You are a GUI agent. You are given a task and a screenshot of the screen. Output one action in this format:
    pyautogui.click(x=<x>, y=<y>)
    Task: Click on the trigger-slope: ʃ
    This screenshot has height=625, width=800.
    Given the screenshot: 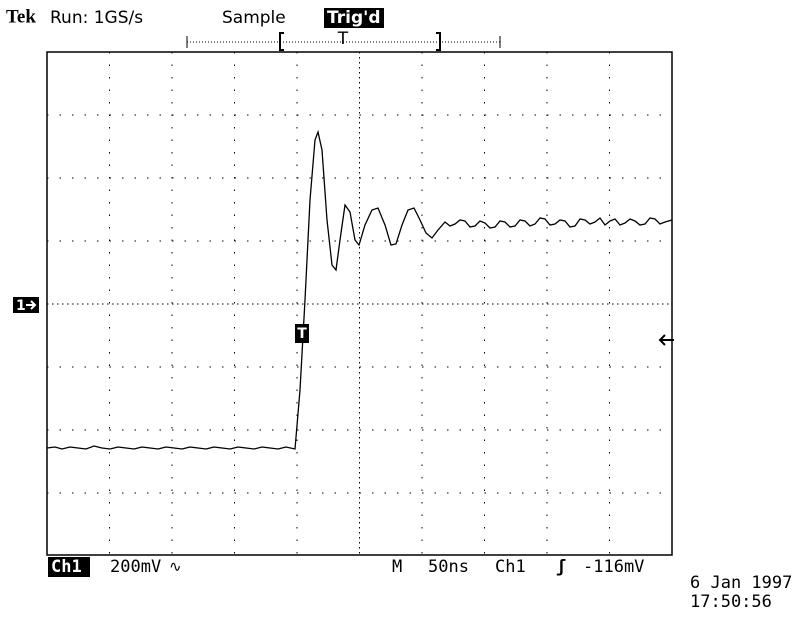 What is the action you would take?
    pyautogui.click(x=561, y=567)
    